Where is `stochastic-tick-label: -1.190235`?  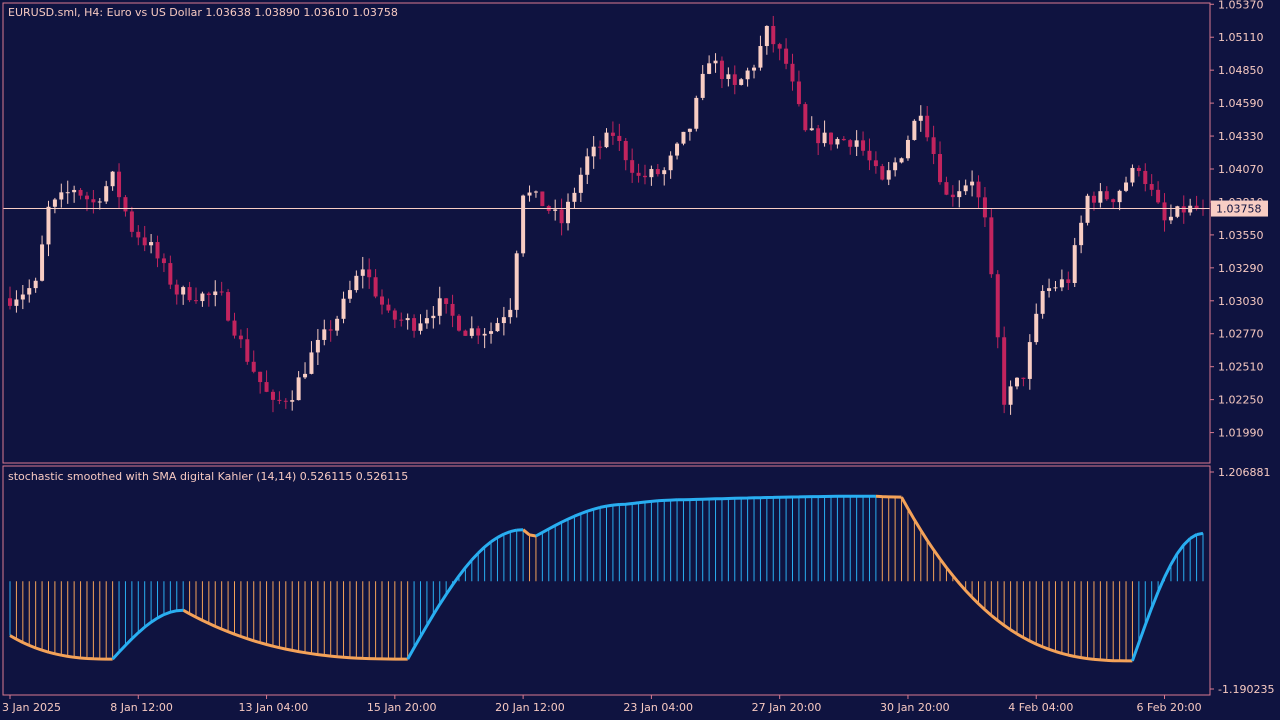
stochastic-tick-label: -1.190235 is located at coordinates (1246, 689).